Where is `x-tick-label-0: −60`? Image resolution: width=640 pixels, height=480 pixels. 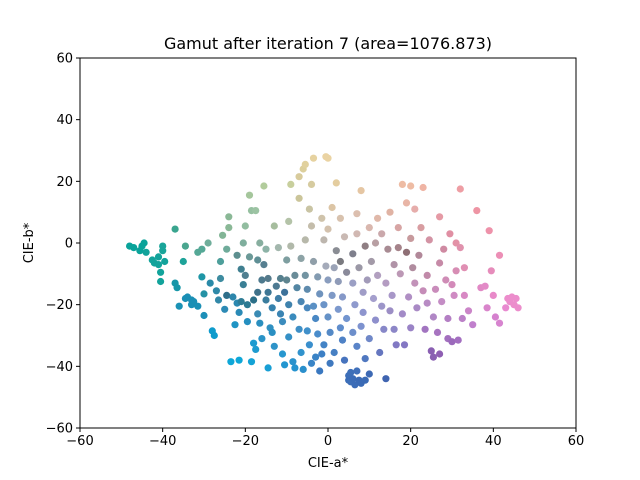
x-tick-label-0: −60 is located at coordinates (79, 441).